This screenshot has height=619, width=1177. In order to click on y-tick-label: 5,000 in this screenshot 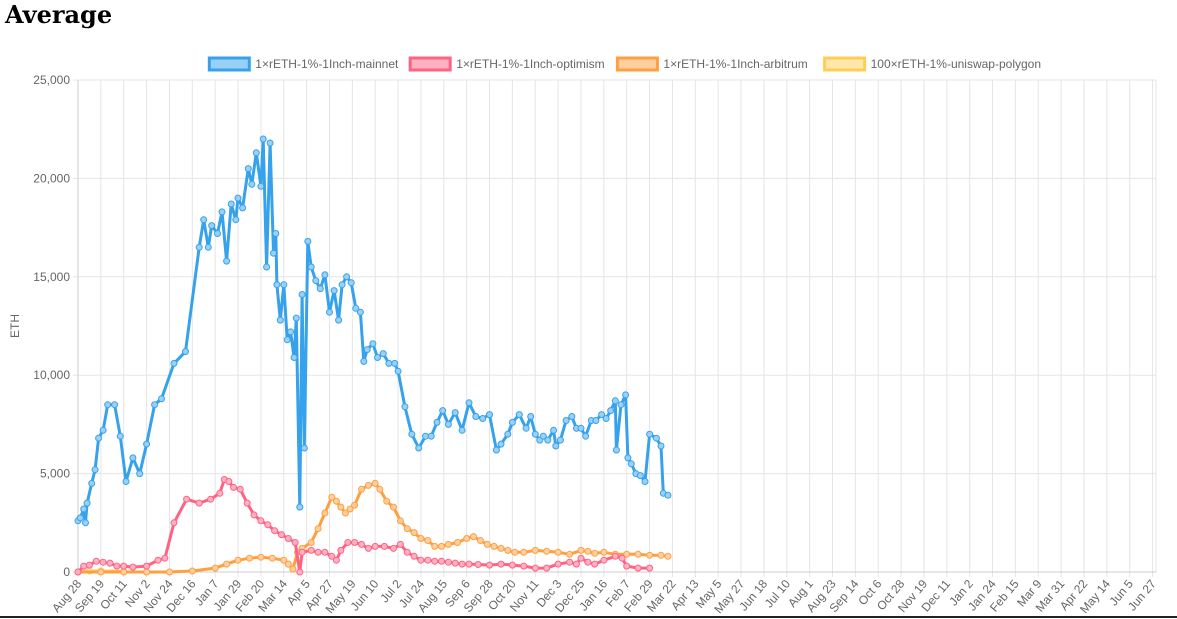, I will do `click(55, 474)`.